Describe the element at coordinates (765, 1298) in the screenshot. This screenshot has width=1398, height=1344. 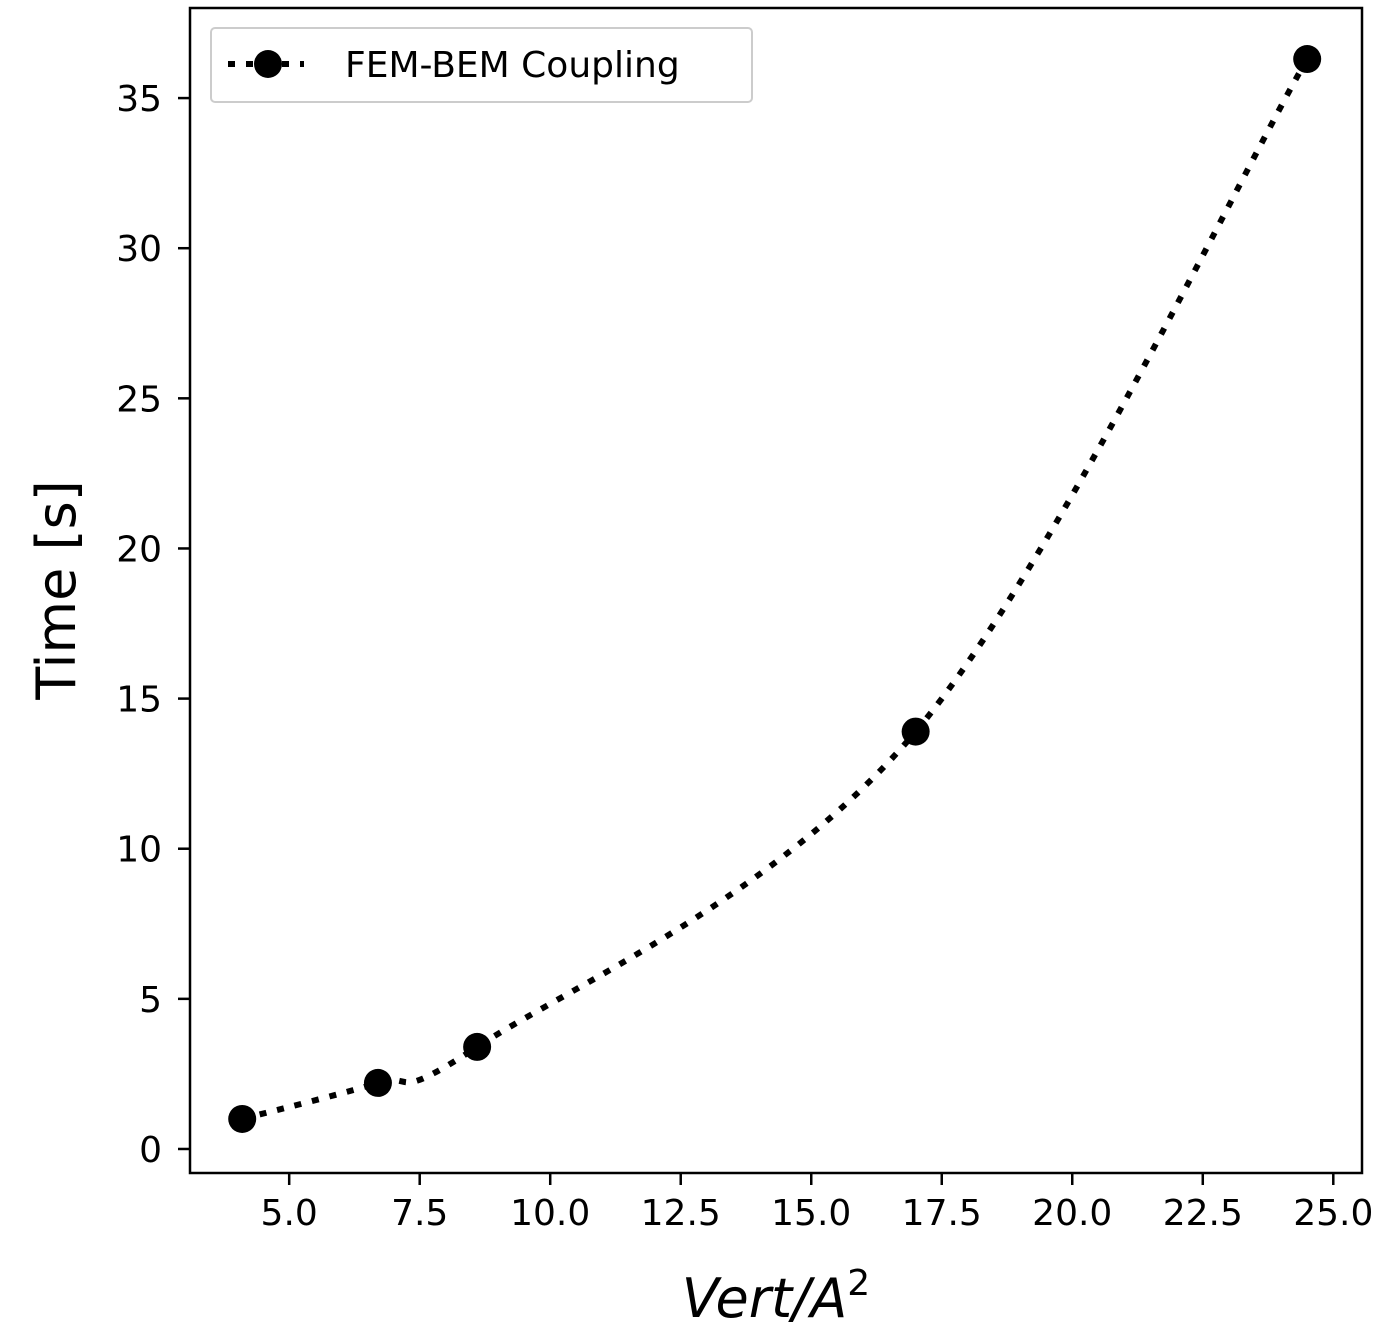
I see `x-axis-label-main: Vert/A` at that location.